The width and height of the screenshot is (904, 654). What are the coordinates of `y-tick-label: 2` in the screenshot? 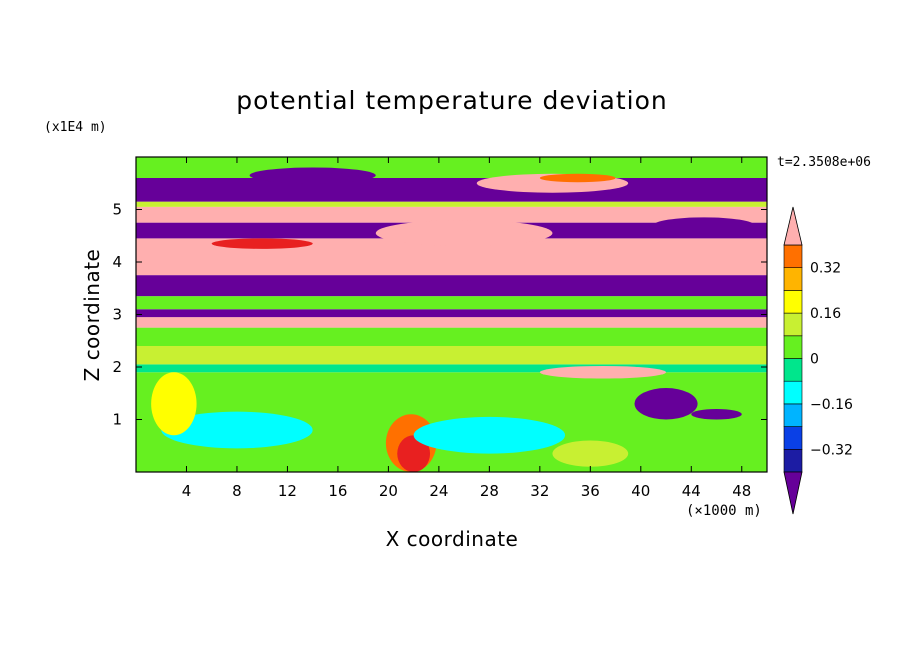 It's located at (117, 367).